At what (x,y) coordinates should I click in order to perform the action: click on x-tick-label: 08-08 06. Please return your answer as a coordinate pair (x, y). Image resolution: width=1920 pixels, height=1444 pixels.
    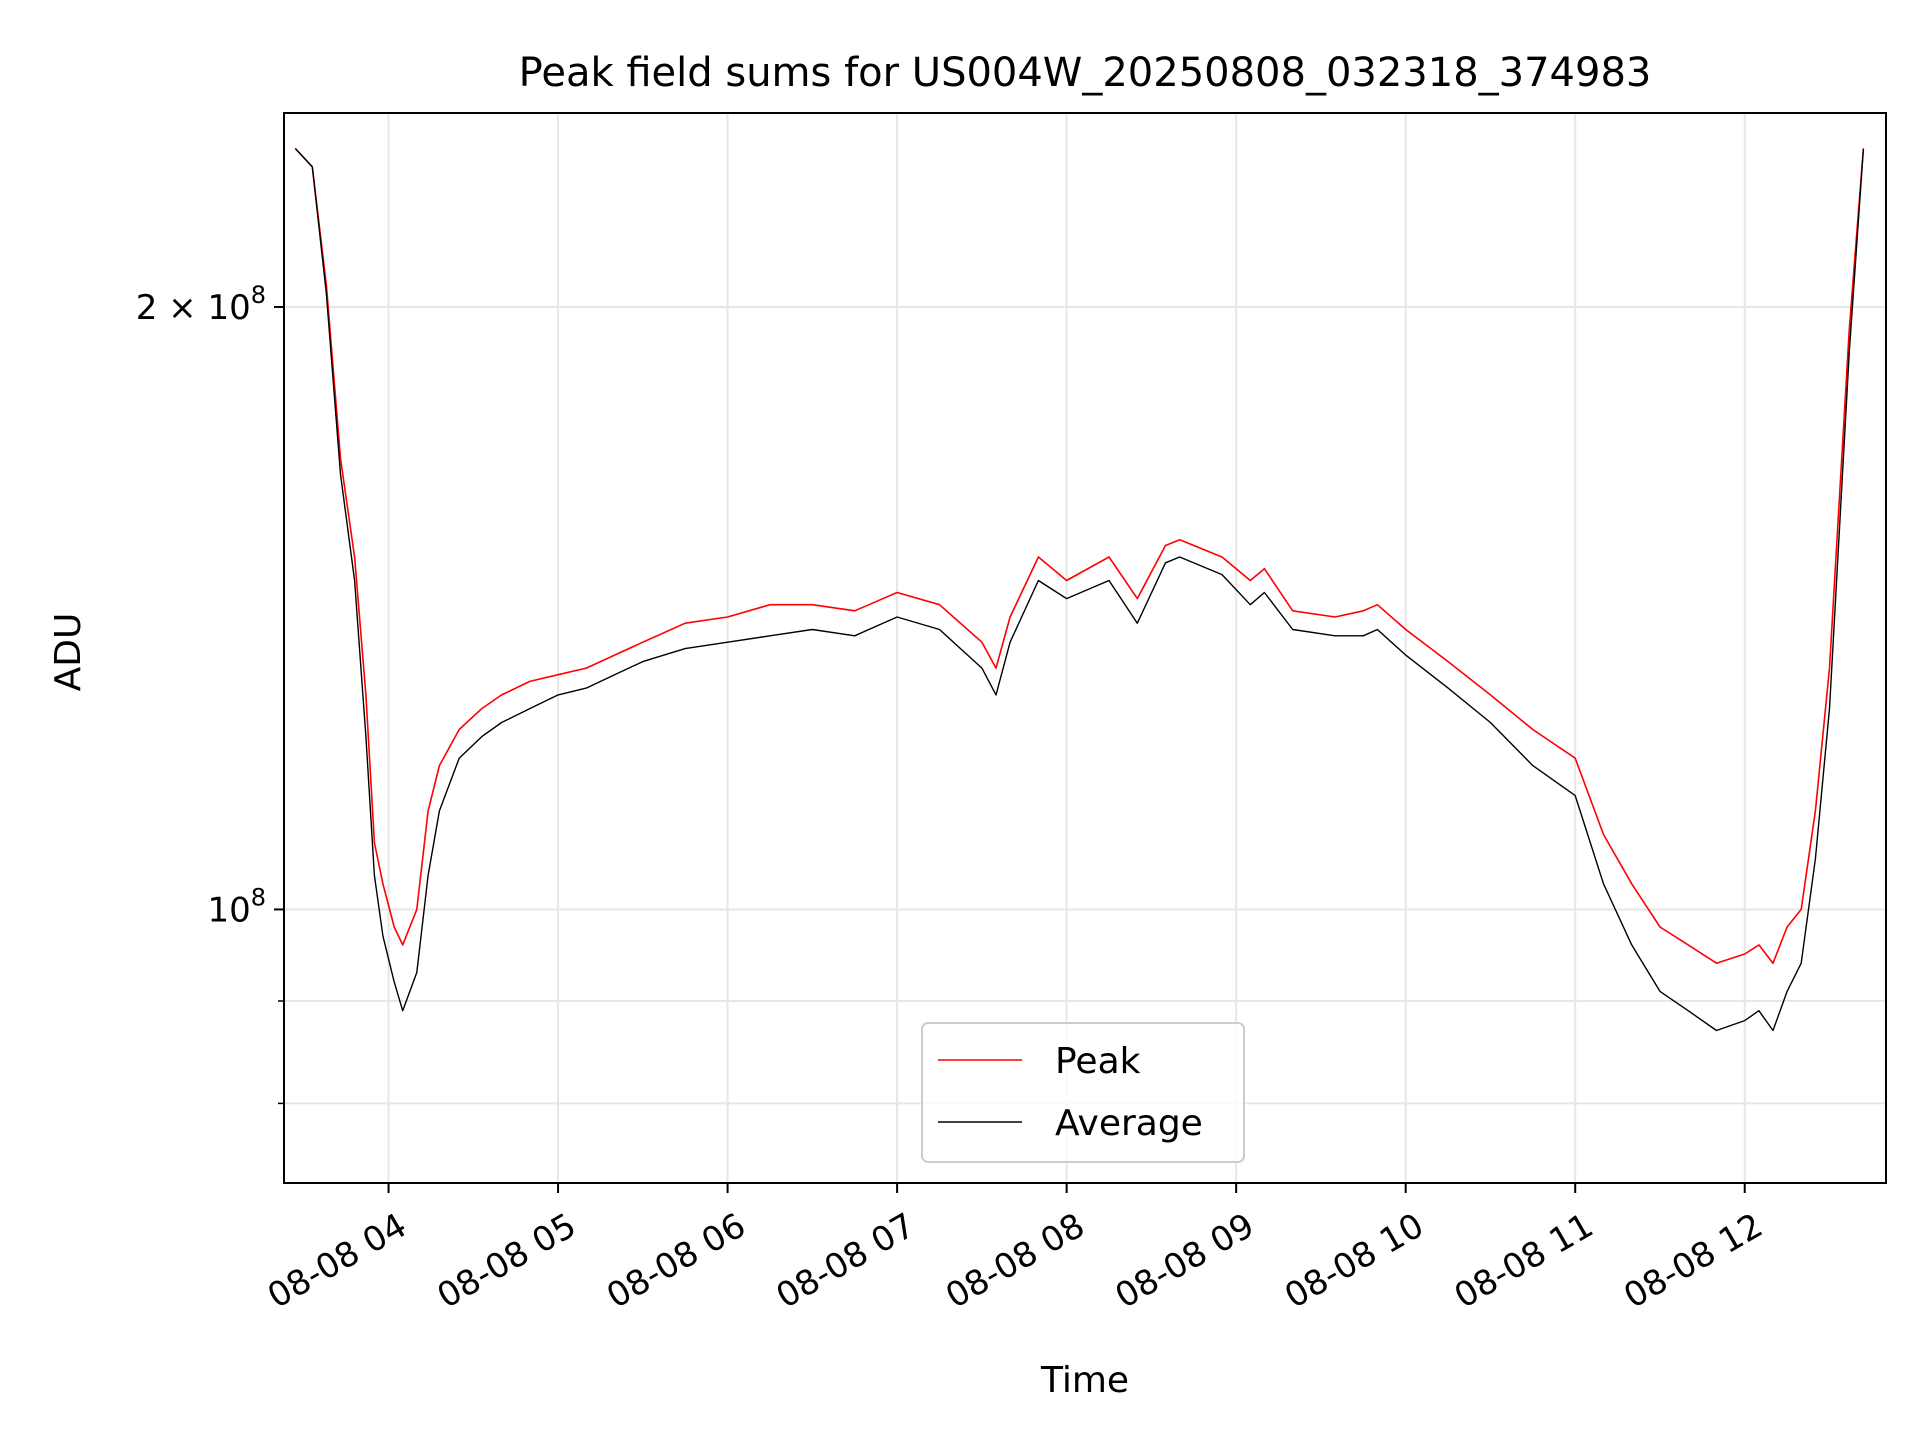
    Looking at the image, I should click on (676, 1261).